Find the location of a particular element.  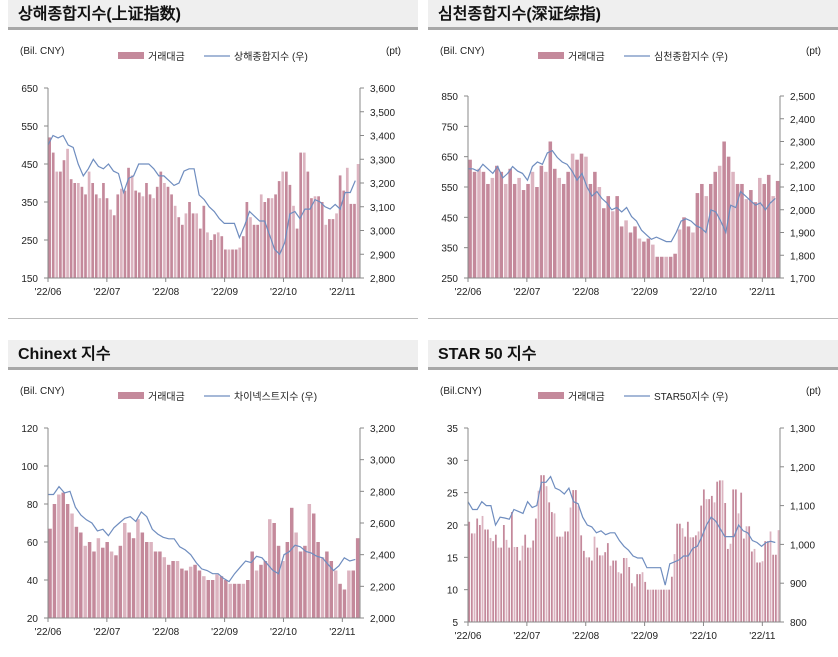

left-tick-label: 15 is located at coordinates (453, 558).